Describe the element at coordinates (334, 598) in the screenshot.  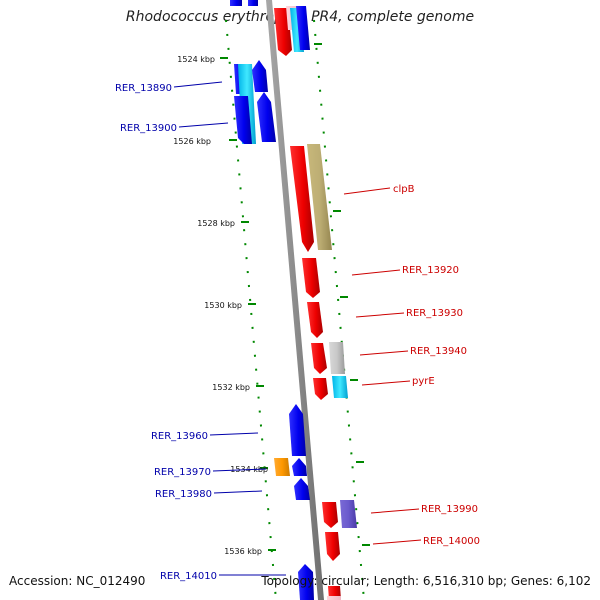
I see `gene-feature-pink` at that location.